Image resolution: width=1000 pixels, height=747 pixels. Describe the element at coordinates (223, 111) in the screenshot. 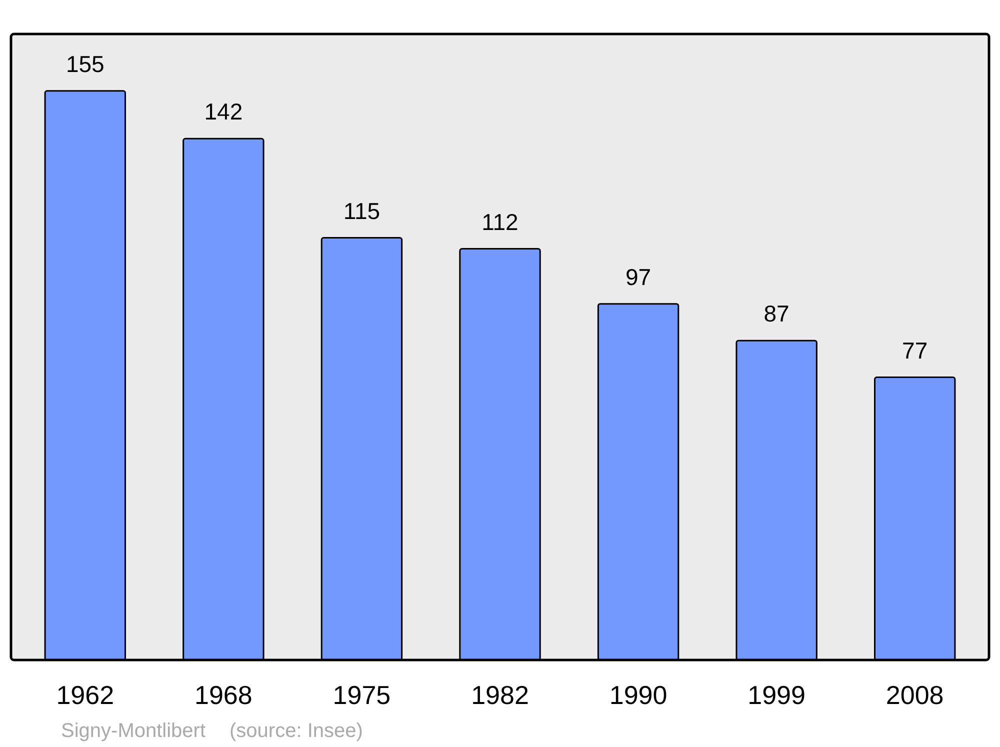

I see `data-label: 142` at that location.